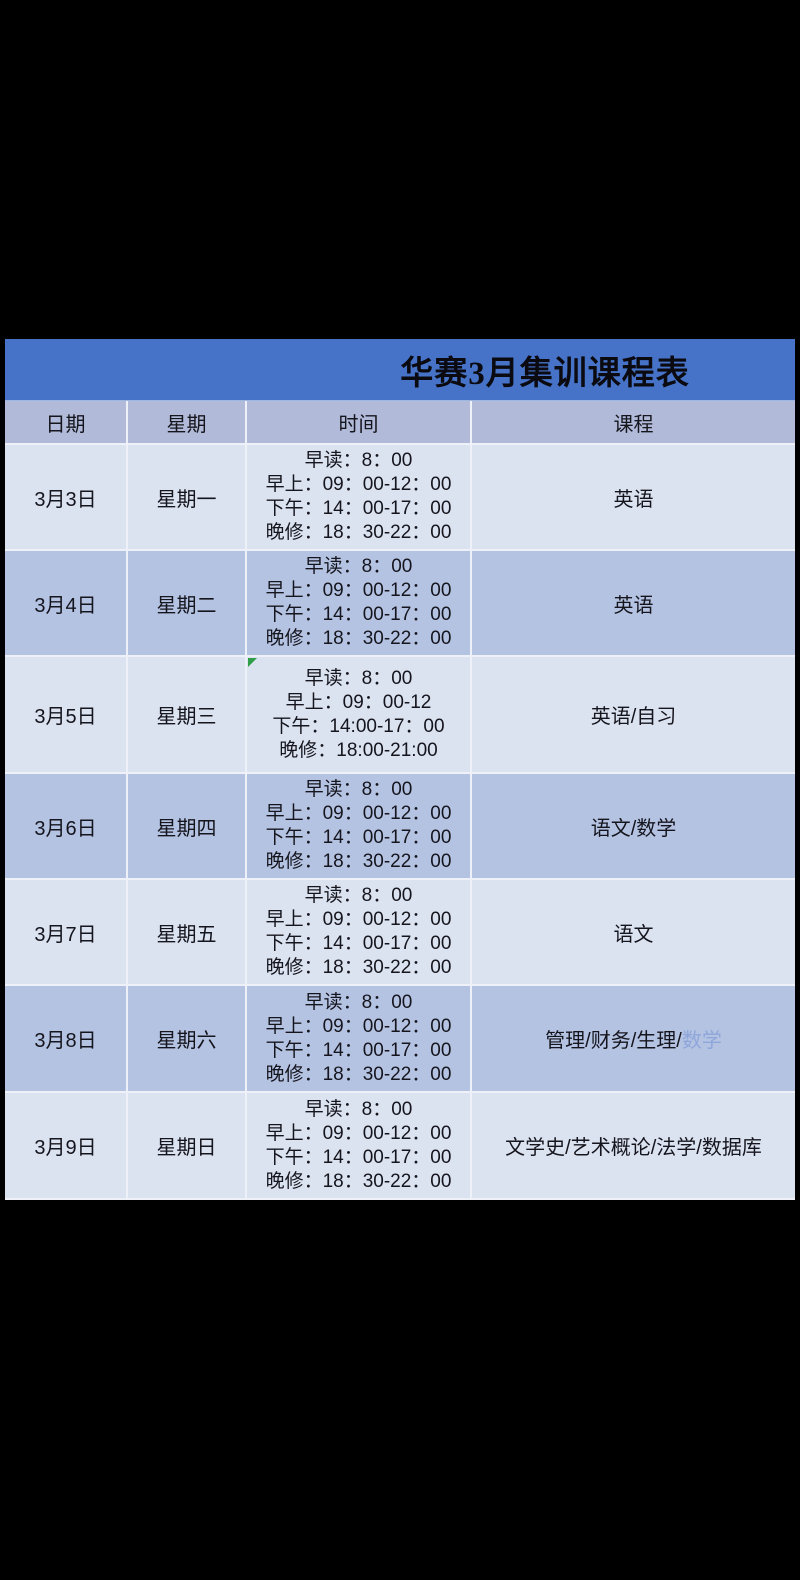 This screenshot has width=800, height=1580. I want to click on course-cell: 文学史/艺术概论/法学/数据库, so click(633, 1148).